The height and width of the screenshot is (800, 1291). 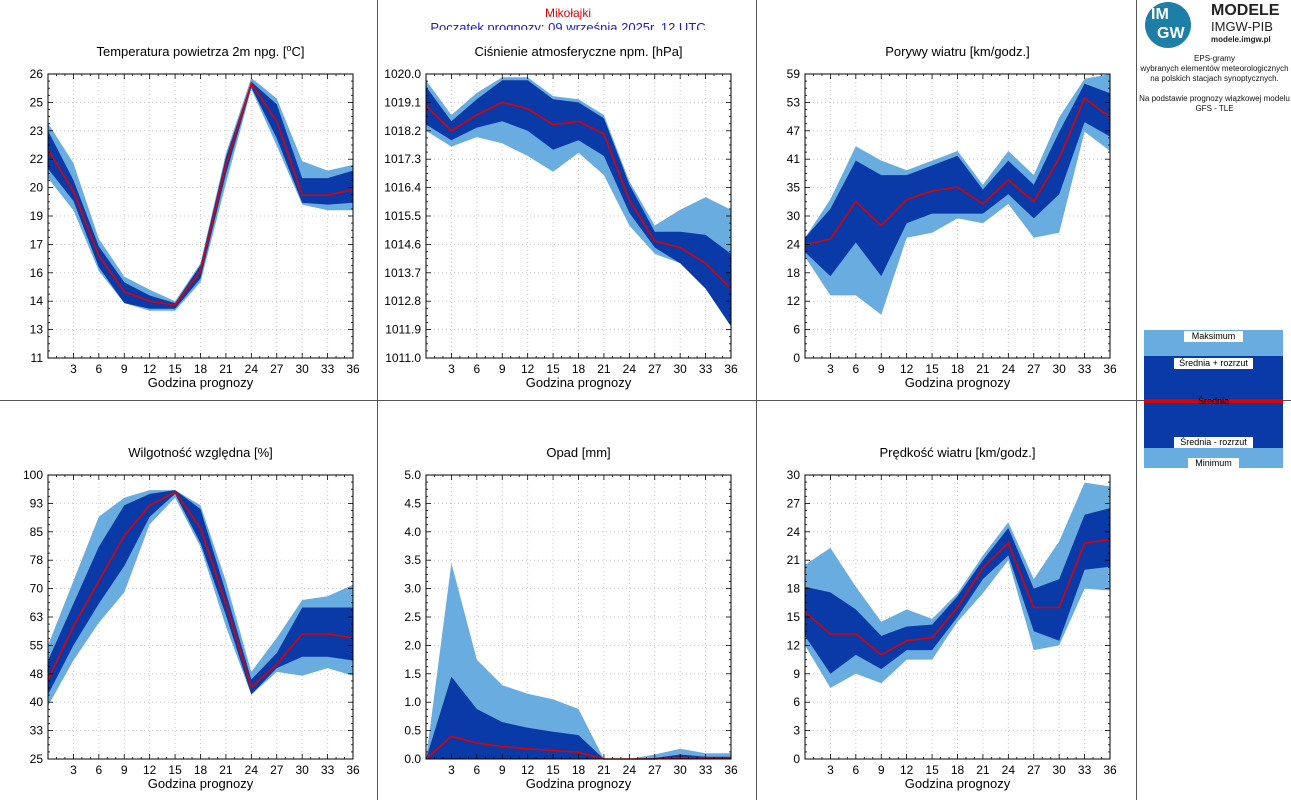 I want to click on y-tick-label: 55, so click(x=37, y=645).